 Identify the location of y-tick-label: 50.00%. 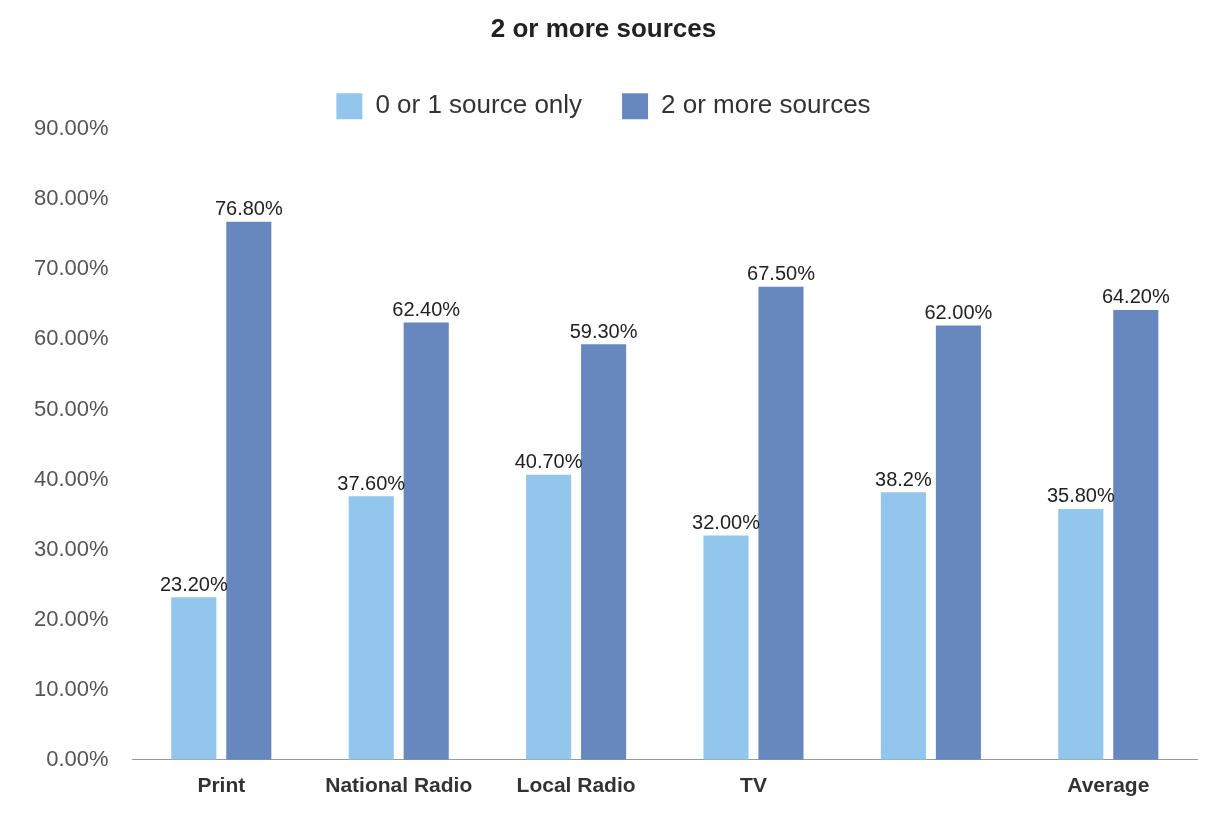
(71, 408).